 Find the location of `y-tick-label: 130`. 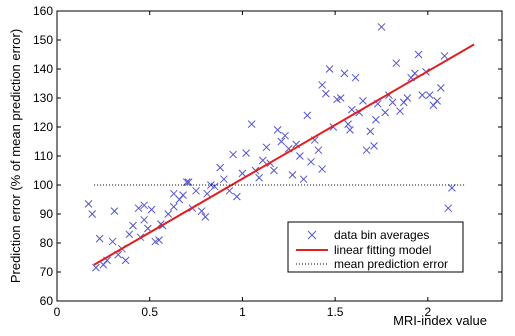

y-tick-label: 130 is located at coordinates (43, 98).